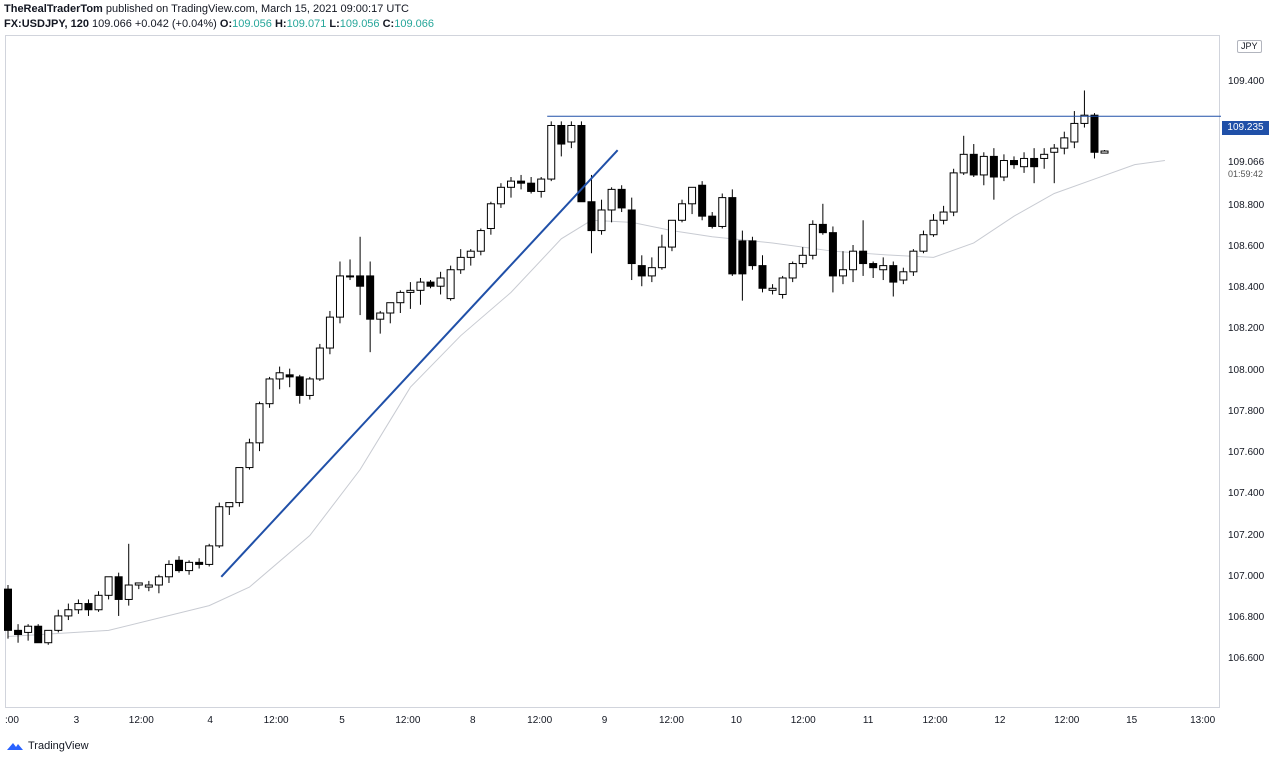 The image size is (1280, 762). I want to click on close-value: 109.066, so click(414, 24).